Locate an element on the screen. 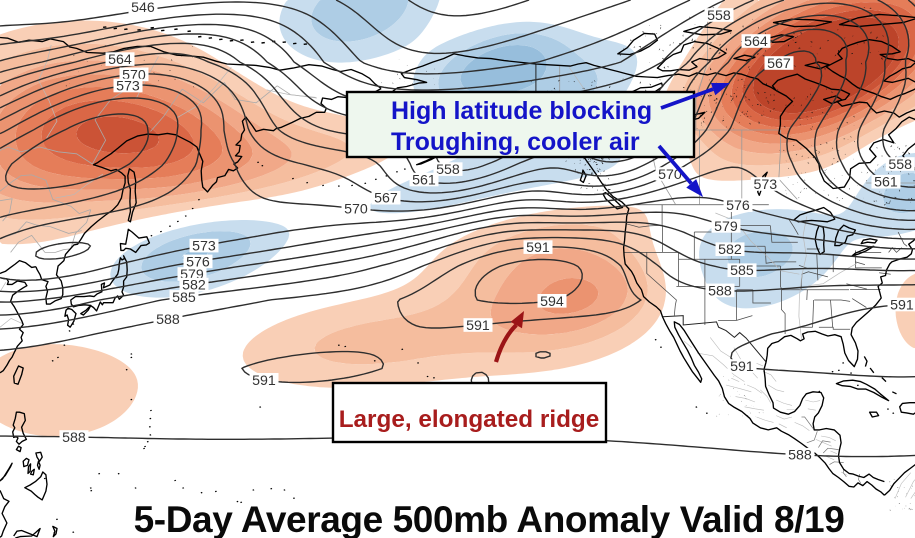  svg-text: Large, elongated ridge is located at coordinates (469, 419).